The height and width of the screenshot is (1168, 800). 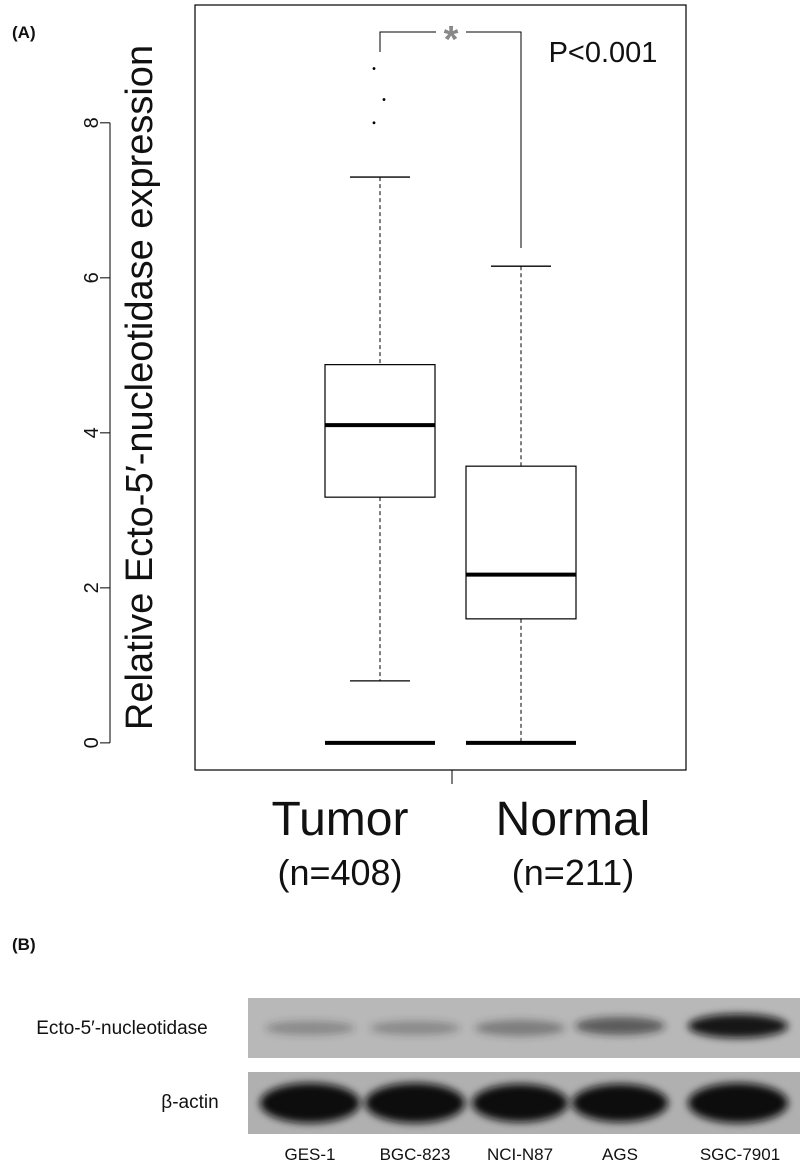 What do you see at coordinates (189, 1102) in the screenshot?
I see `row-label: β-actin` at bounding box center [189, 1102].